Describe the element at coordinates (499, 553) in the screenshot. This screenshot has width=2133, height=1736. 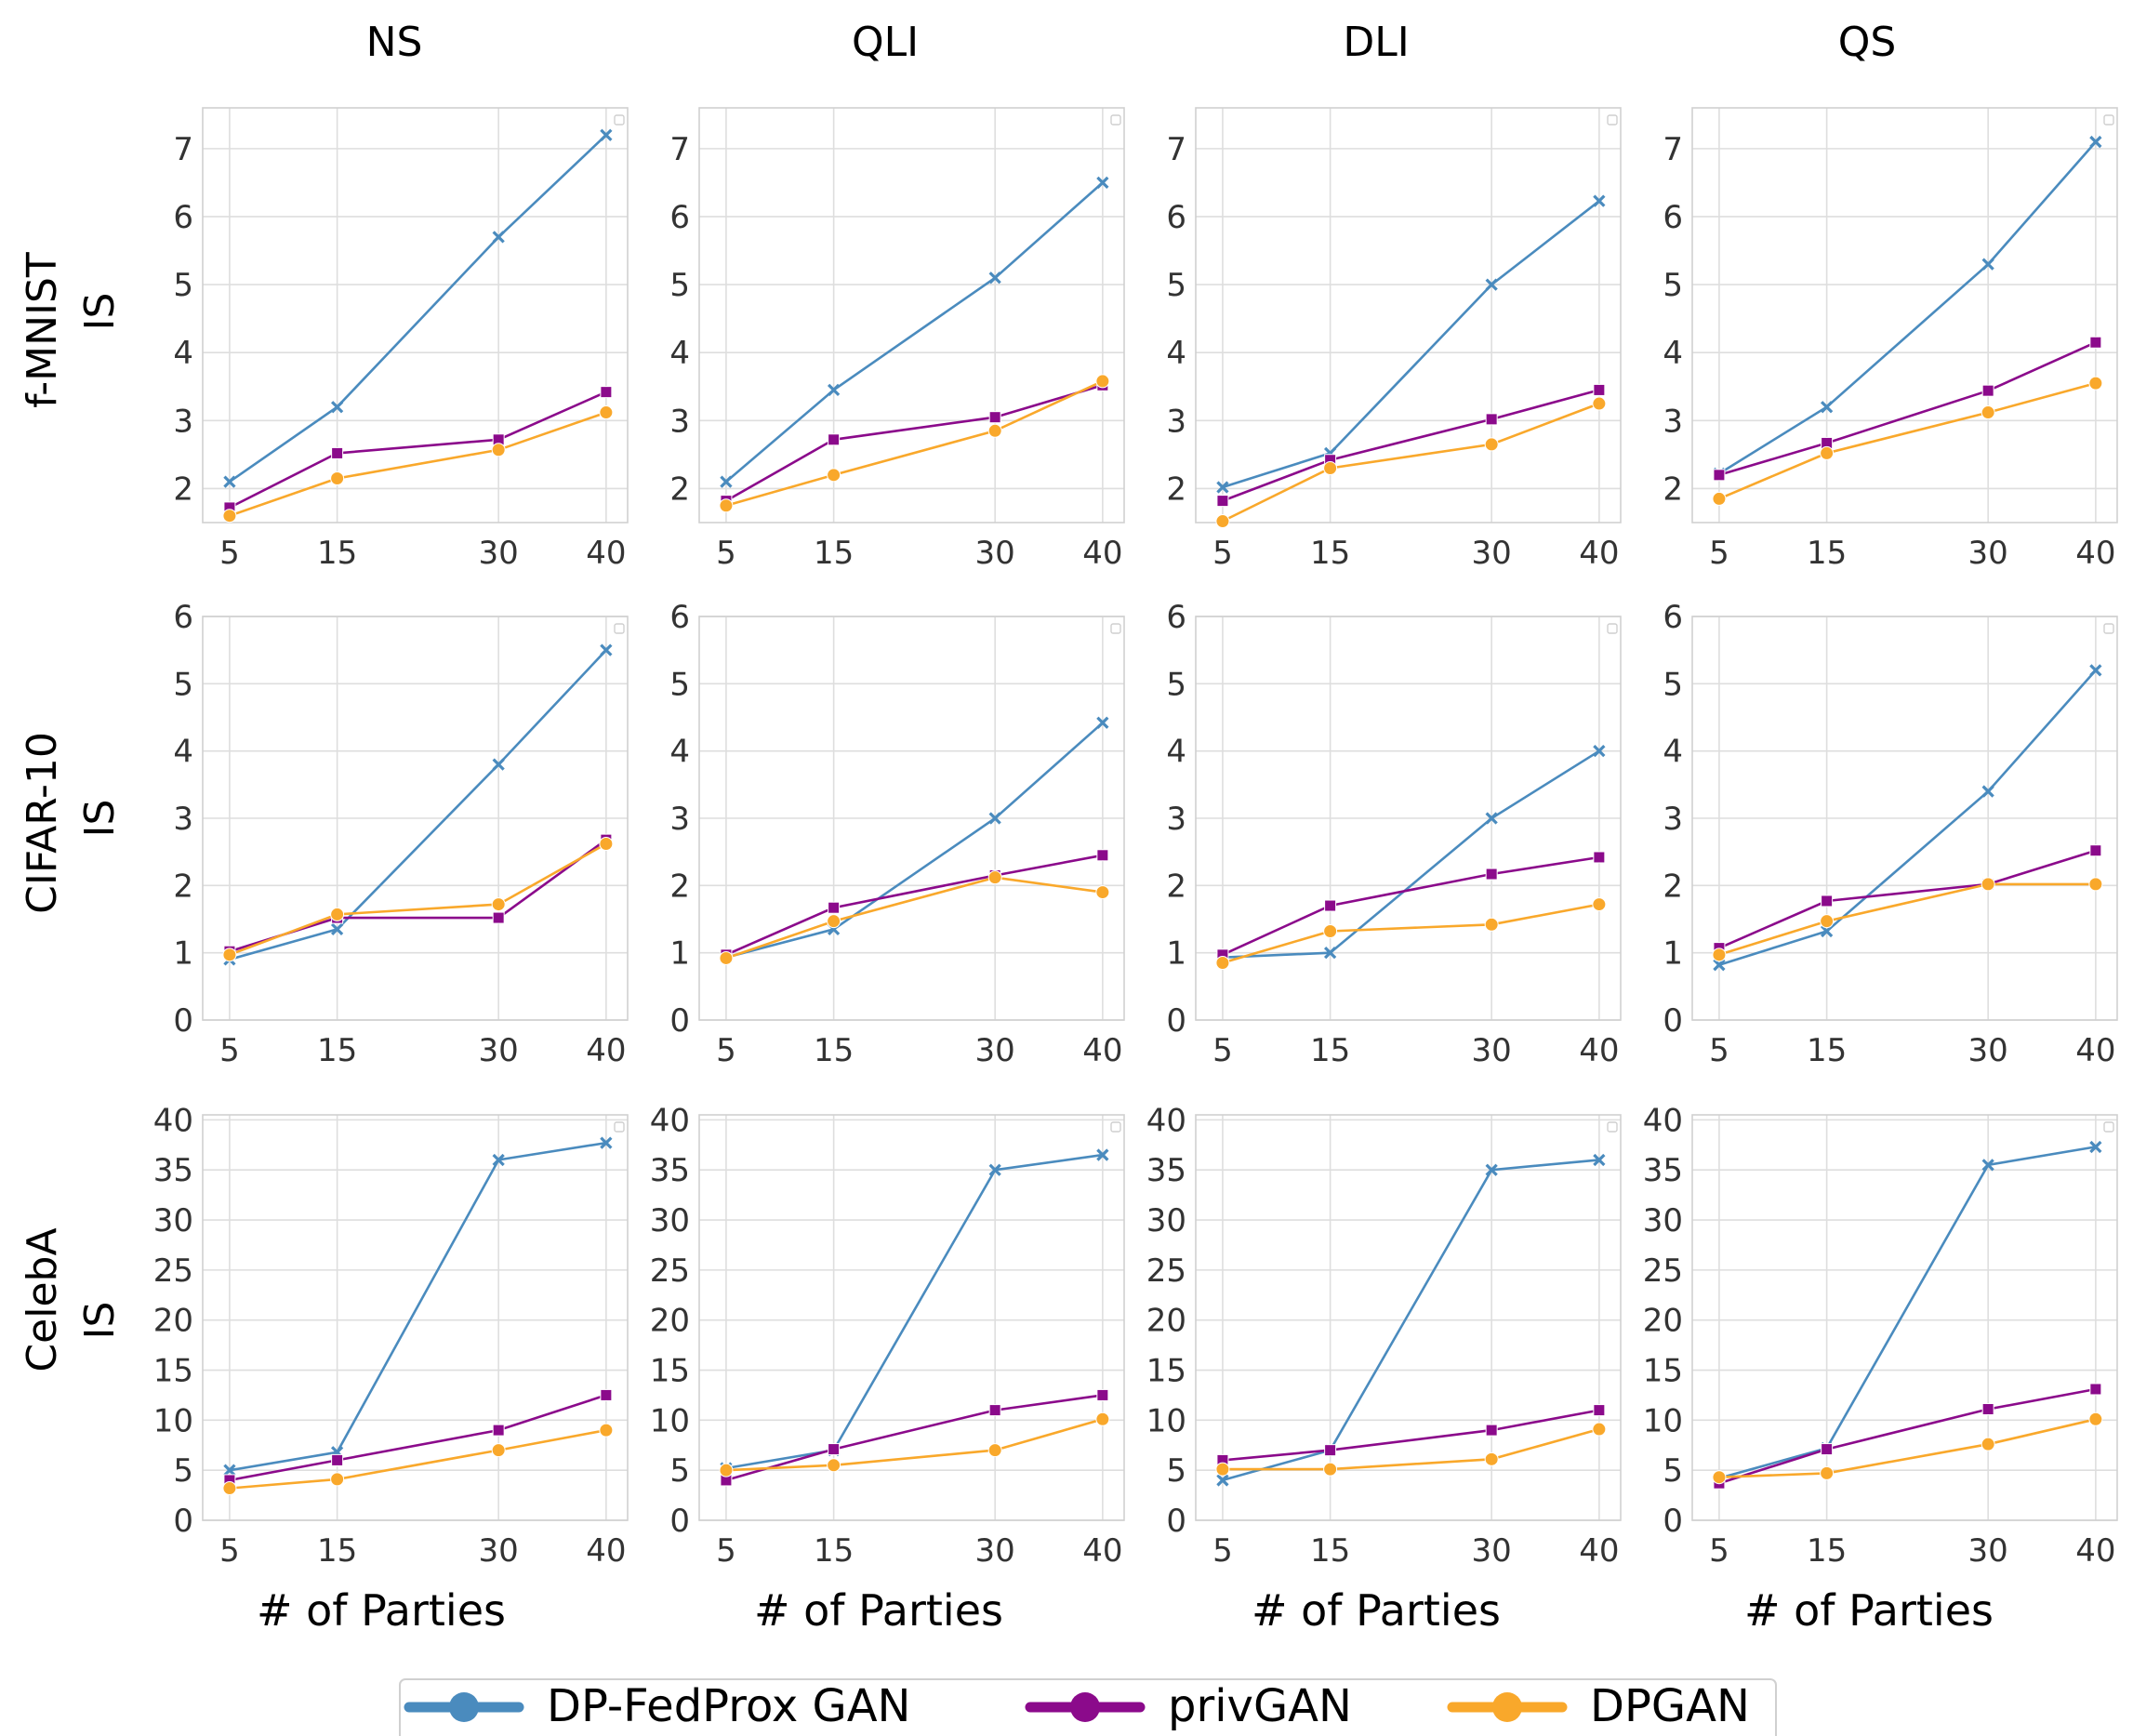
I see `x-tick-label: 30` at that location.